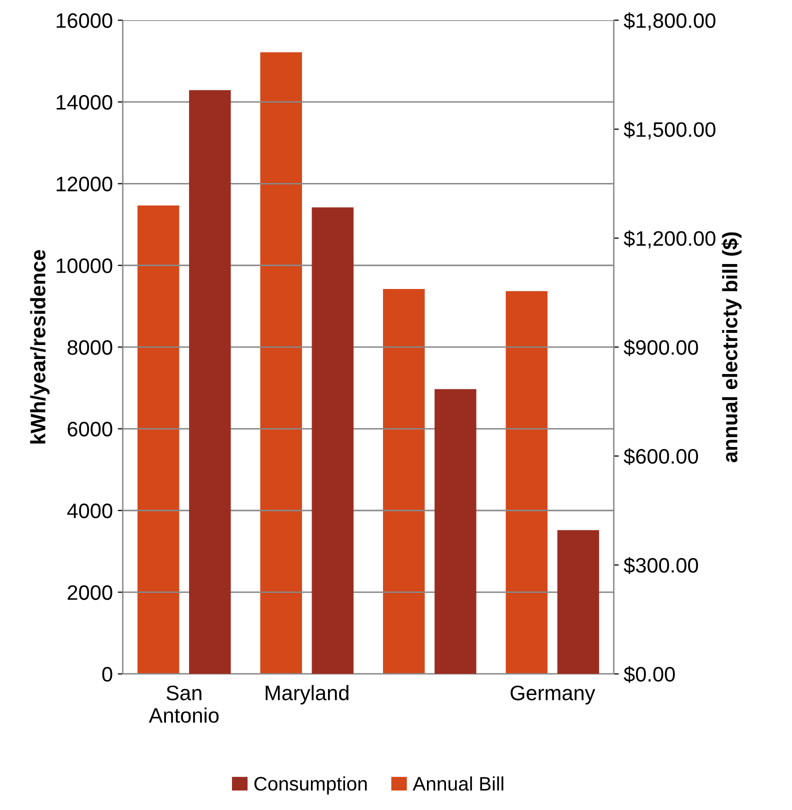 Image resolution: width=792 pixels, height=810 pixels. I want to click on y-tick-label: 14000, so click(84, 102).